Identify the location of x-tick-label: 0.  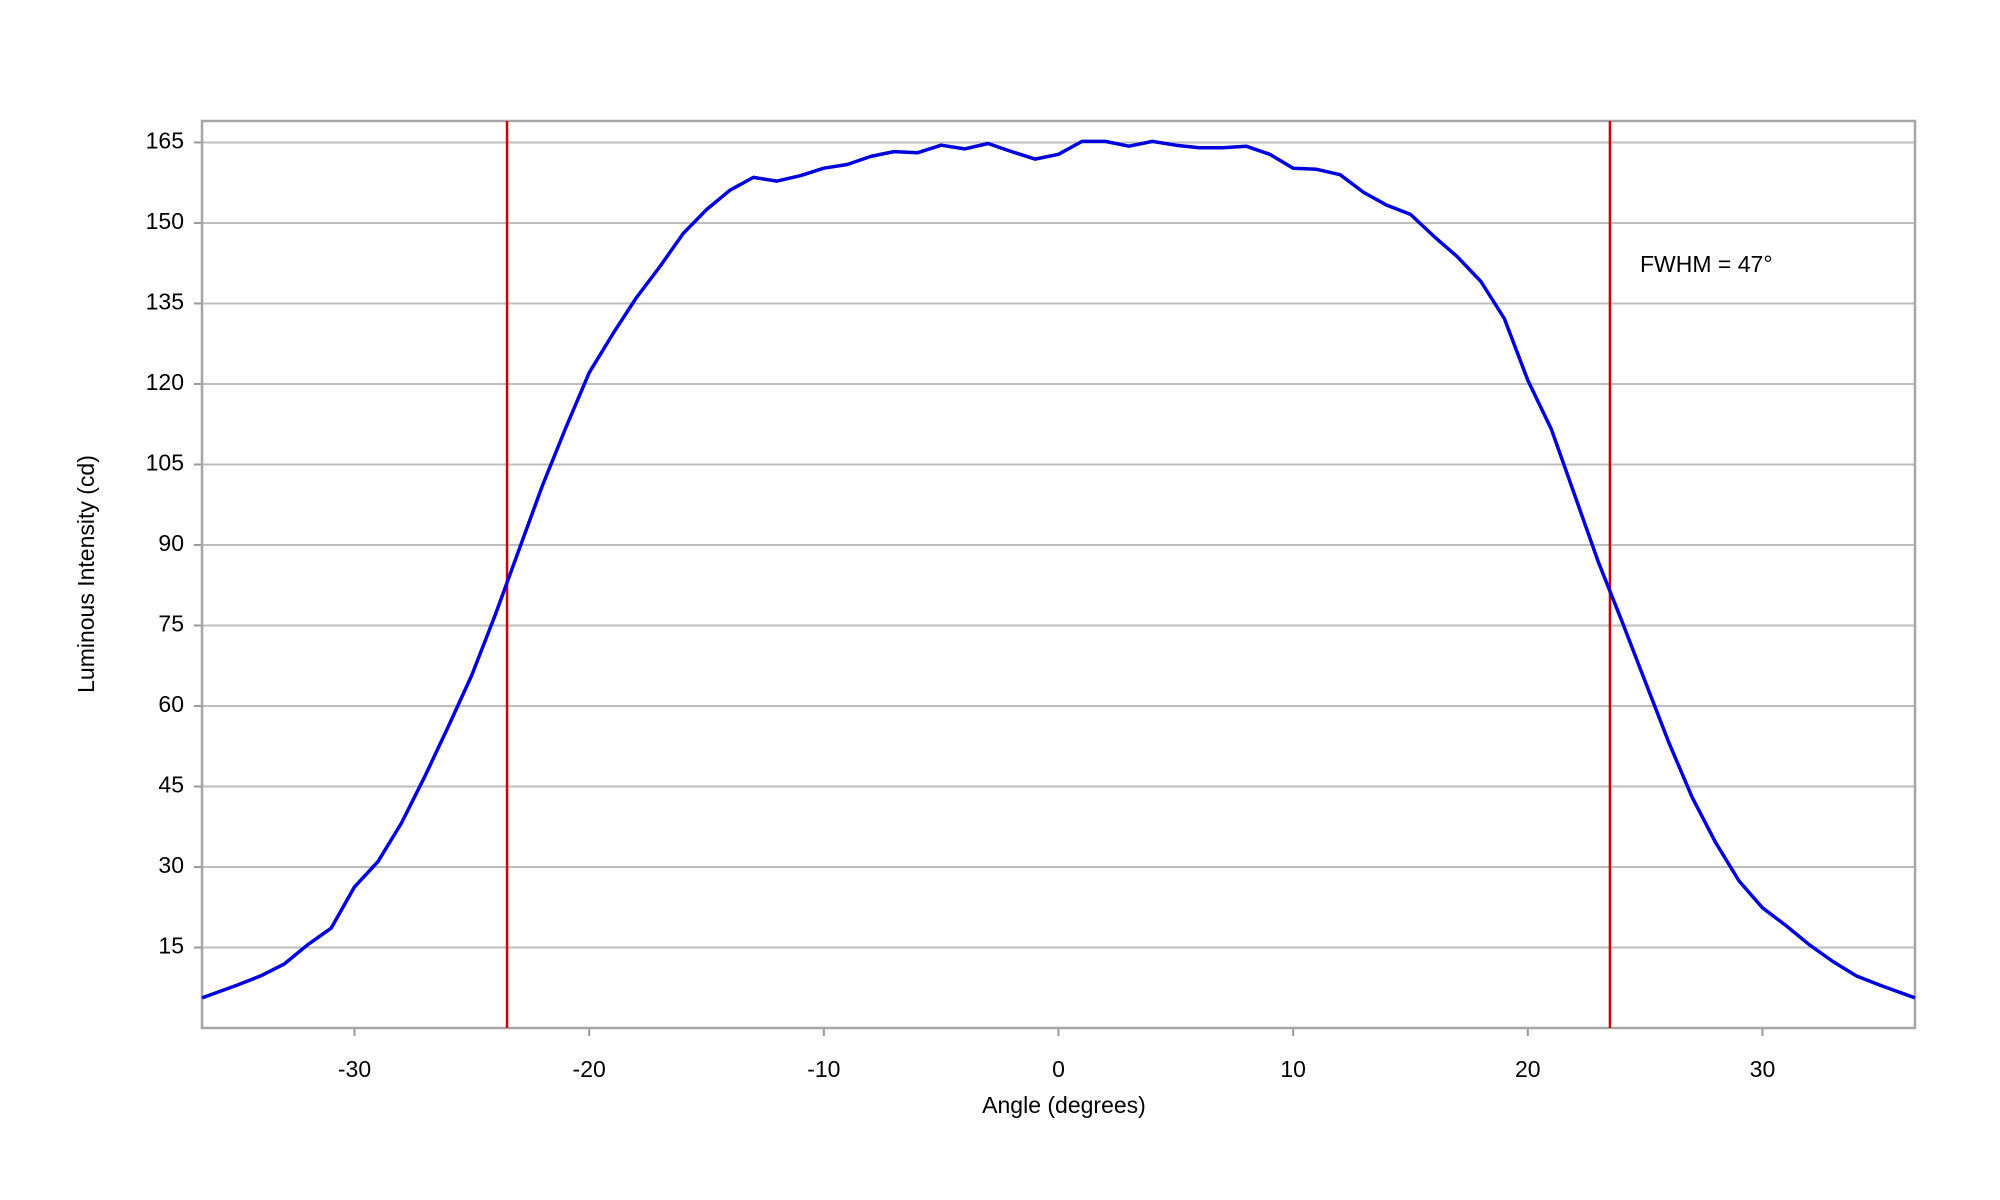
(1058, 1069).